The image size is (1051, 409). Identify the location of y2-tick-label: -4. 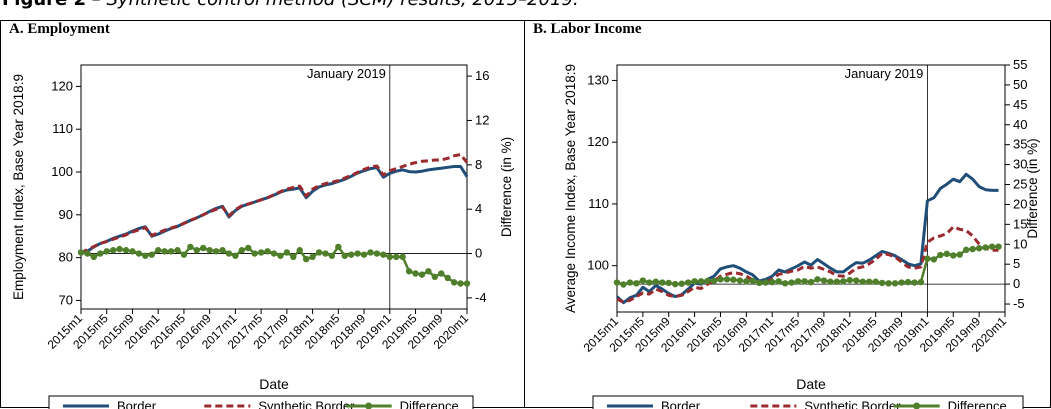
(481, 297).